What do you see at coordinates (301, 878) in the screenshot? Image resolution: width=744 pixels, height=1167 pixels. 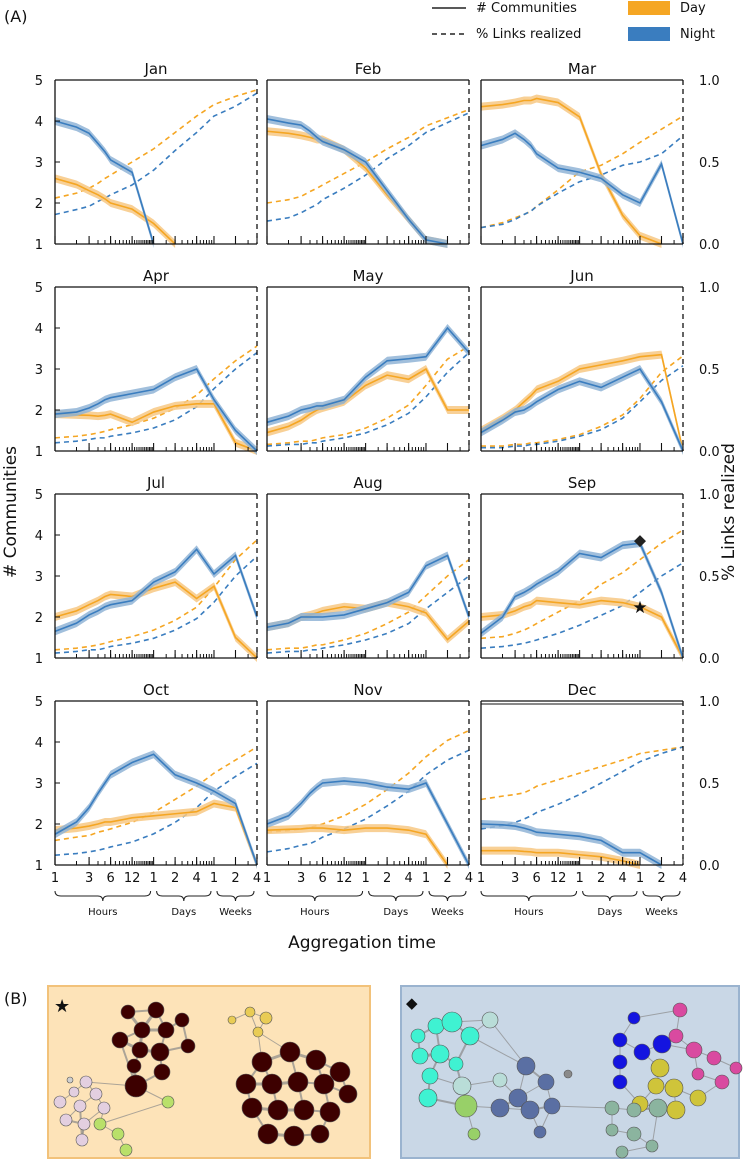 I see `x-tick-label: 3` at bounding box center [301, 878].